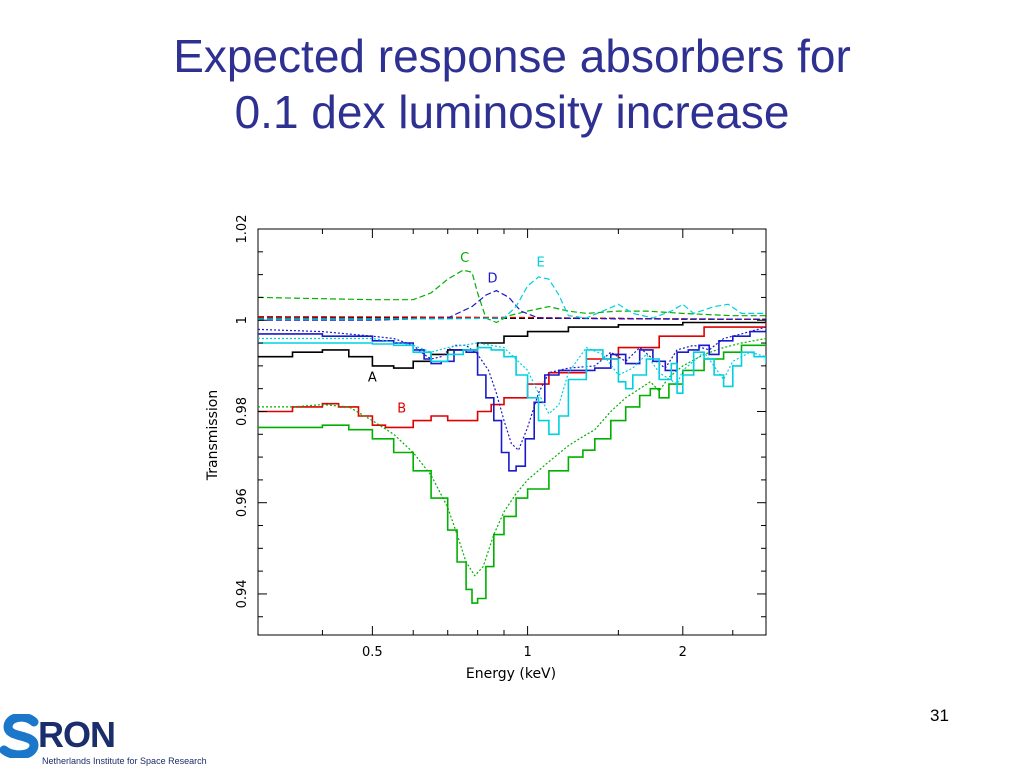 The width and height of the screenshot is (1024, 768). I want to click on x-tick-label: 2, so click(683, 652).